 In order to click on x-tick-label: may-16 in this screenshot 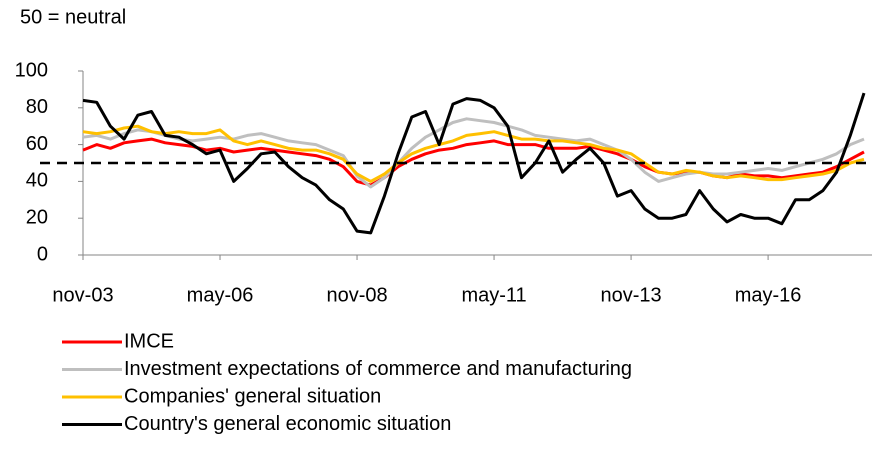, I will do `click(768, 295)`.